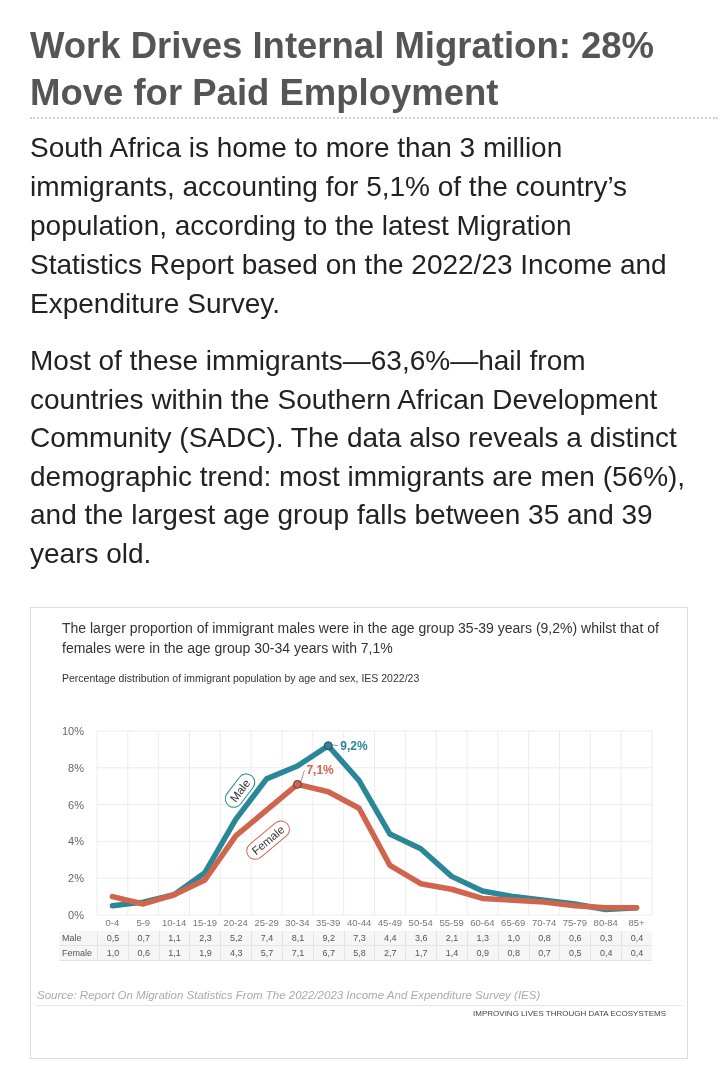 The width and height of the screenshot is (720, 1066). I want to click on y-tick-label: 6%, so click(76, 804).